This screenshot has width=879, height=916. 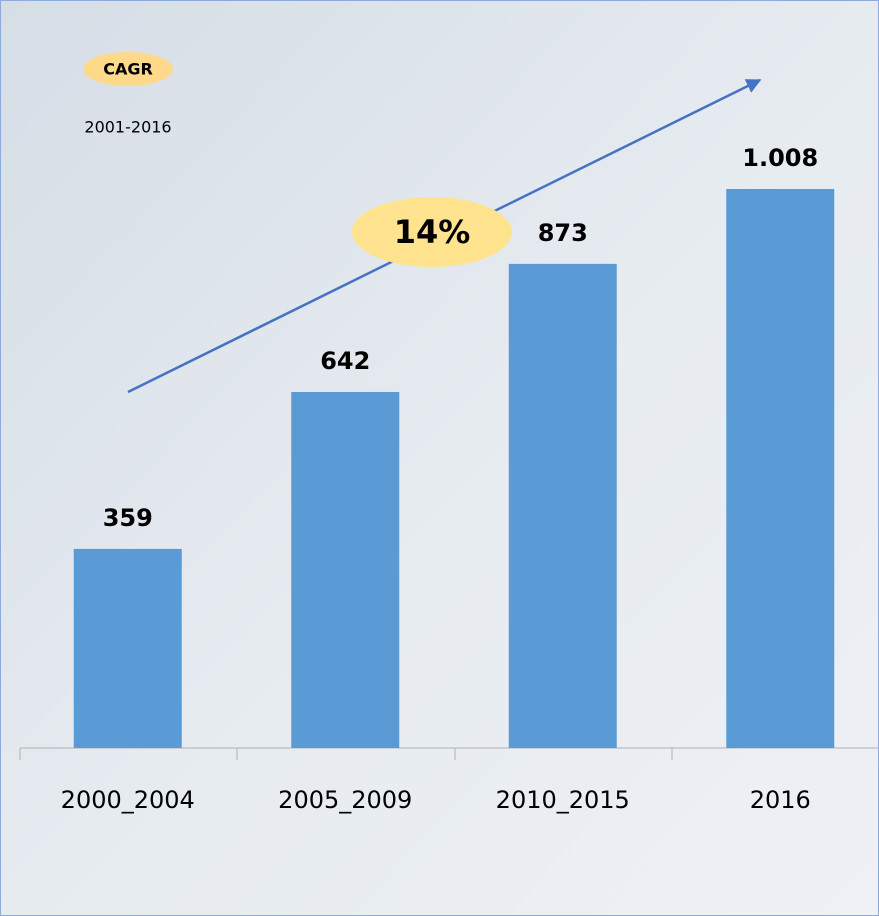 I want to click on cagr-label: CAGR, so click(x=128, y=69).